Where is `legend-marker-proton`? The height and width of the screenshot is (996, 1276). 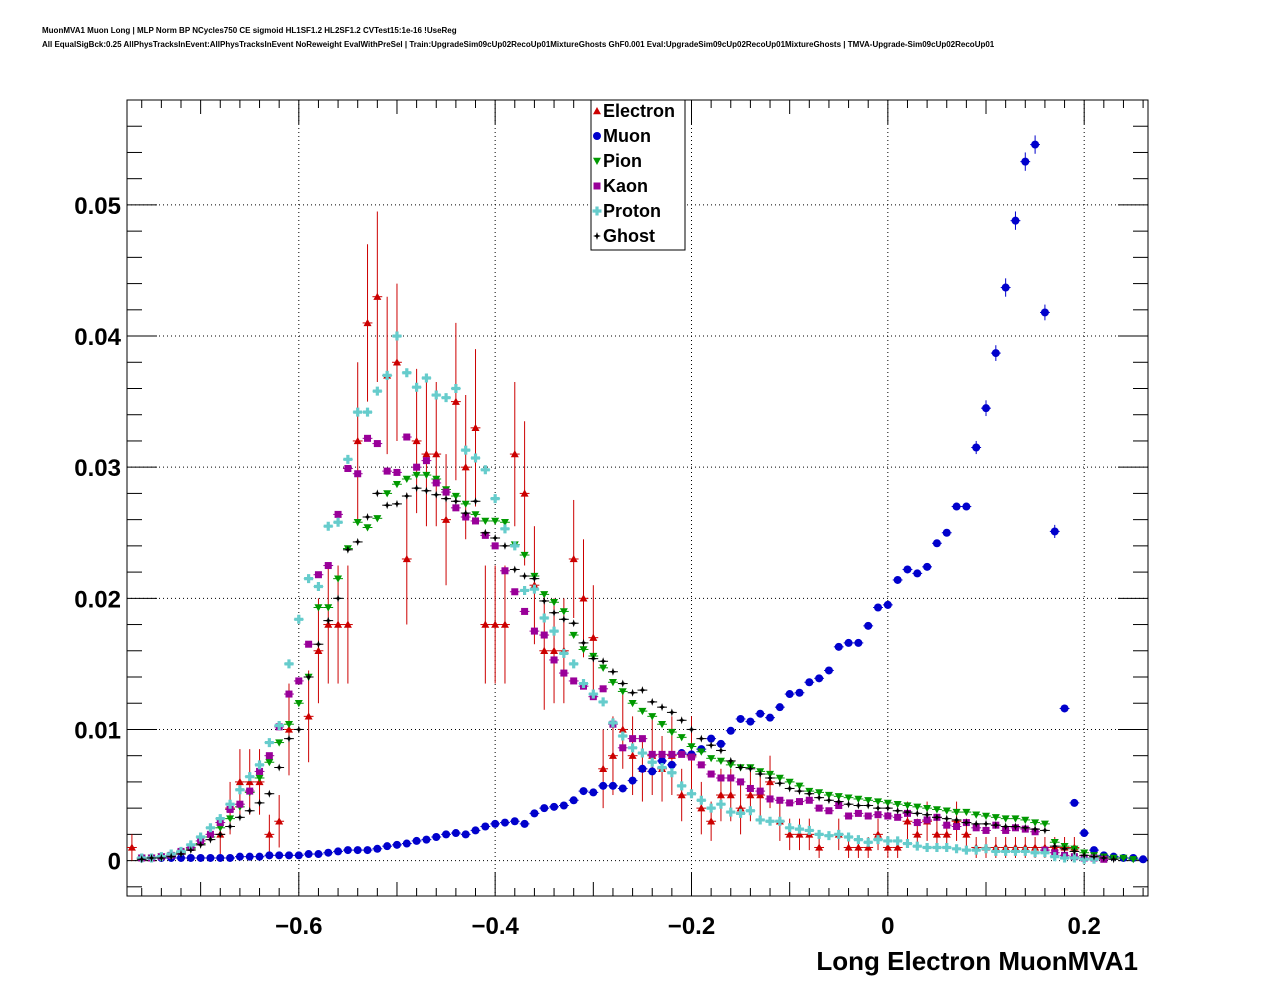
legend-marker-proton is located at coordinates (597, 211).